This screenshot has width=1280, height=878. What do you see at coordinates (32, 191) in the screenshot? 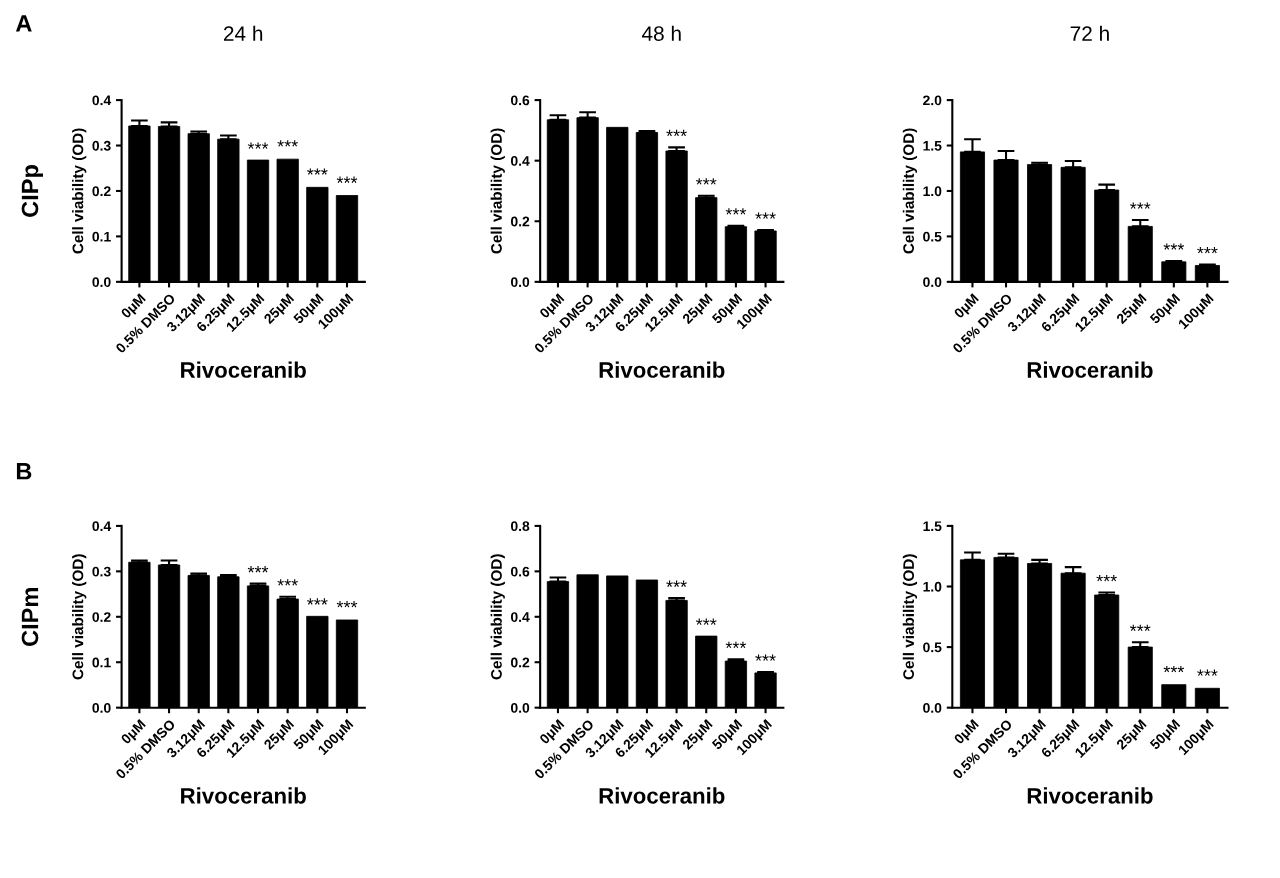
I see `text: CIPp` at bounding box center [32, 191].